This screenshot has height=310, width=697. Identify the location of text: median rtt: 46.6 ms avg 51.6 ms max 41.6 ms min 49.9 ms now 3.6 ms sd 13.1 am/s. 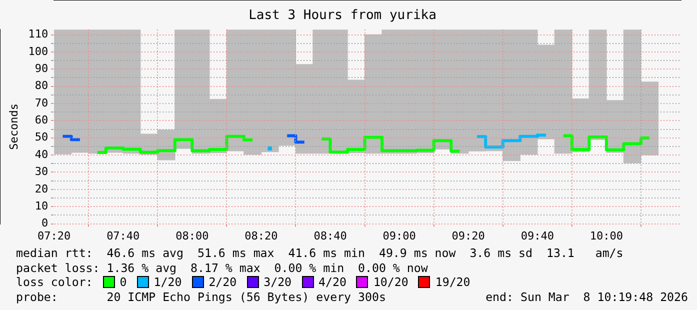
(320, 253).